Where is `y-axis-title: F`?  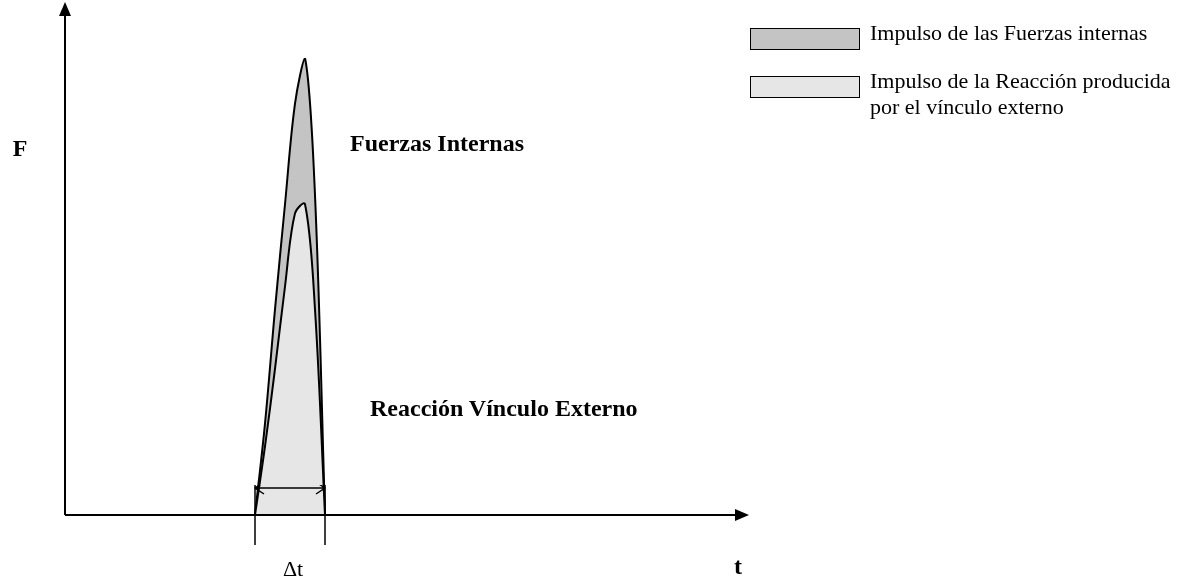
y-axis-title: F is located at coordinates (20, 148).